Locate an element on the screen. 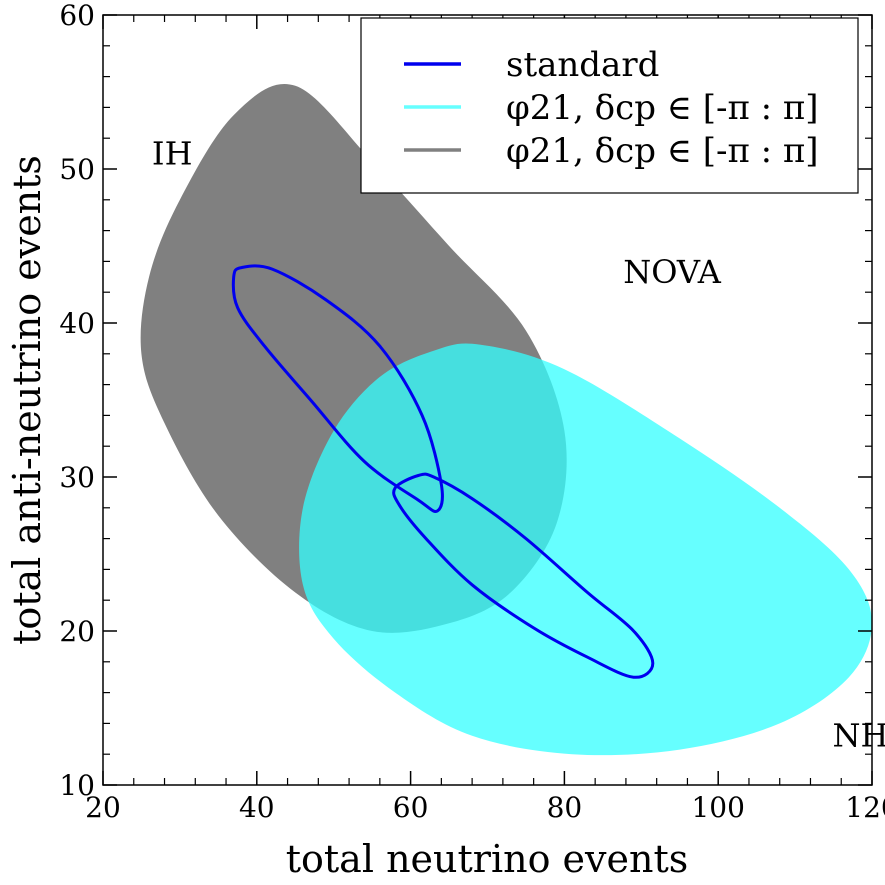 This screenshot has height=885, width=885. x-tick-label: 40 is located at coordinates (257, 807).